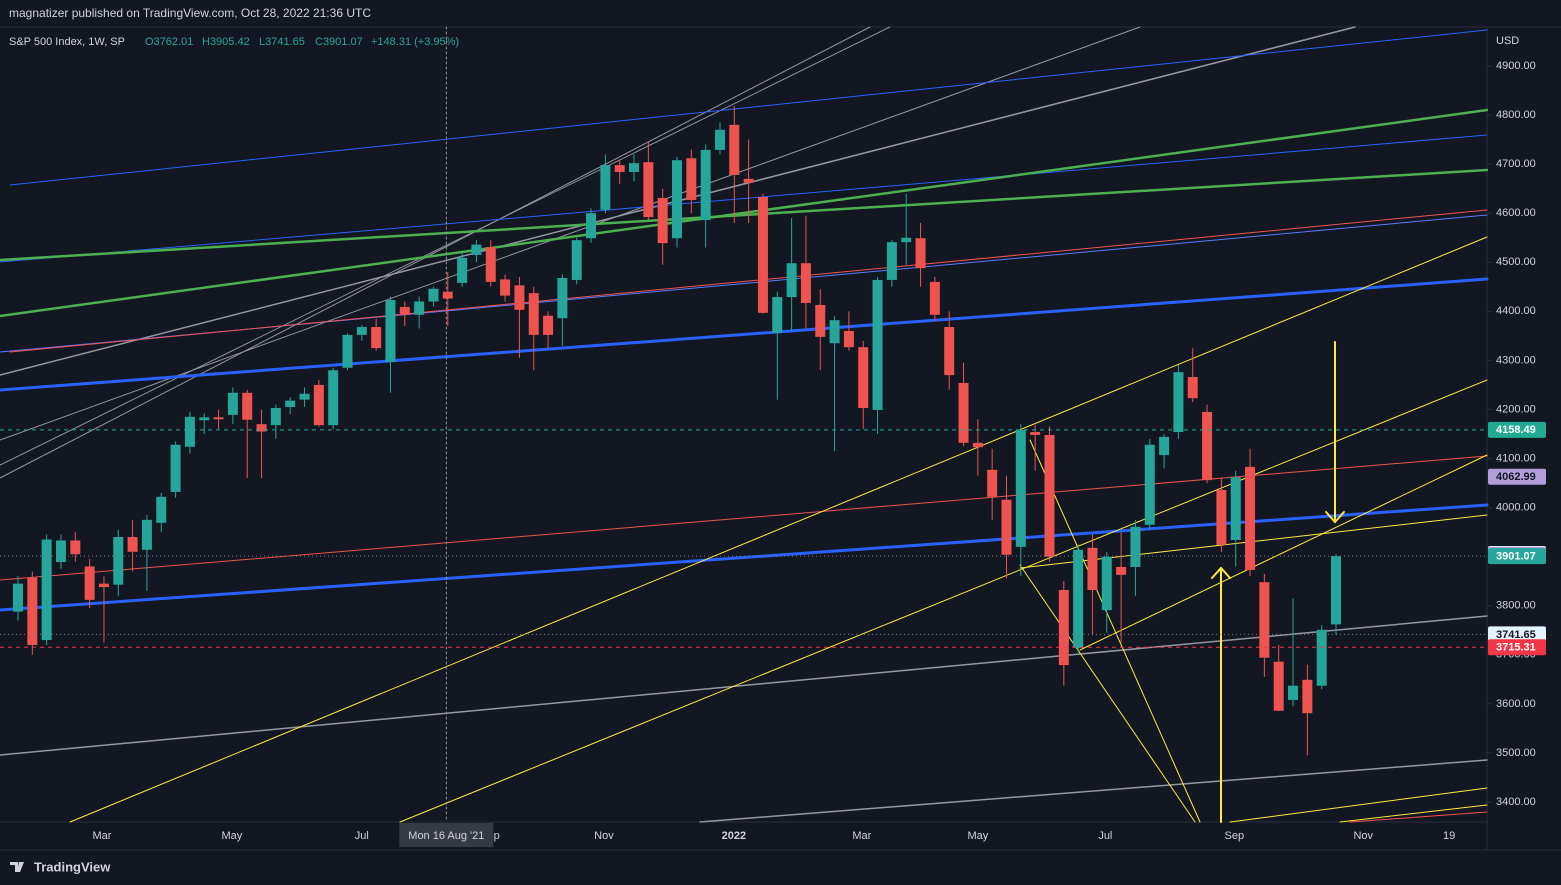 The image size is (1561, 885). Describe the element at coordinates (1516, 115) in the screenshot. I see `y-tick-label: 4800.00` at that location.